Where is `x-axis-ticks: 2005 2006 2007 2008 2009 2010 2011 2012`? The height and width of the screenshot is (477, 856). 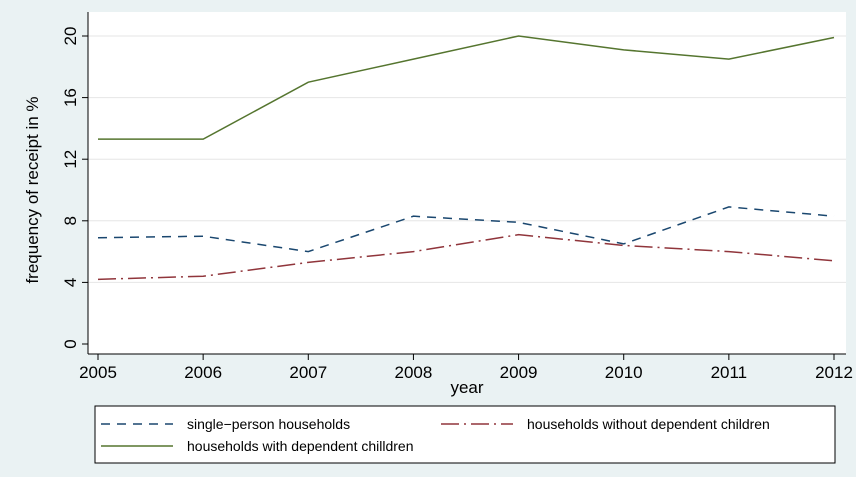 x-axis-ticks: 2005 2006 2007 2008 2009 2010 2011 2012 is located at coordinates (466, 368).